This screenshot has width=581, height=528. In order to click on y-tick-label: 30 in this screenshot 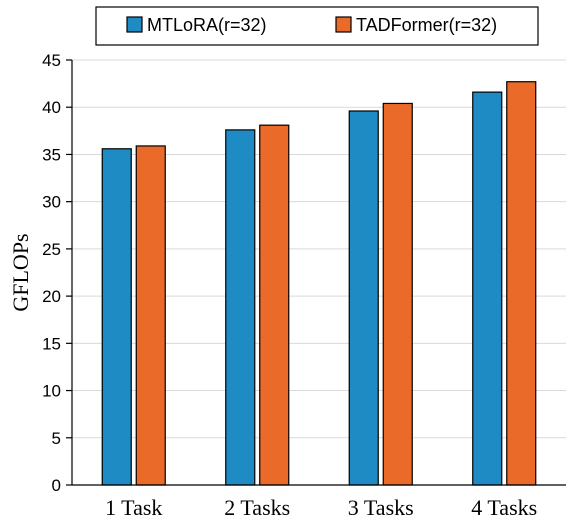, I will do `click(51, 202)`.